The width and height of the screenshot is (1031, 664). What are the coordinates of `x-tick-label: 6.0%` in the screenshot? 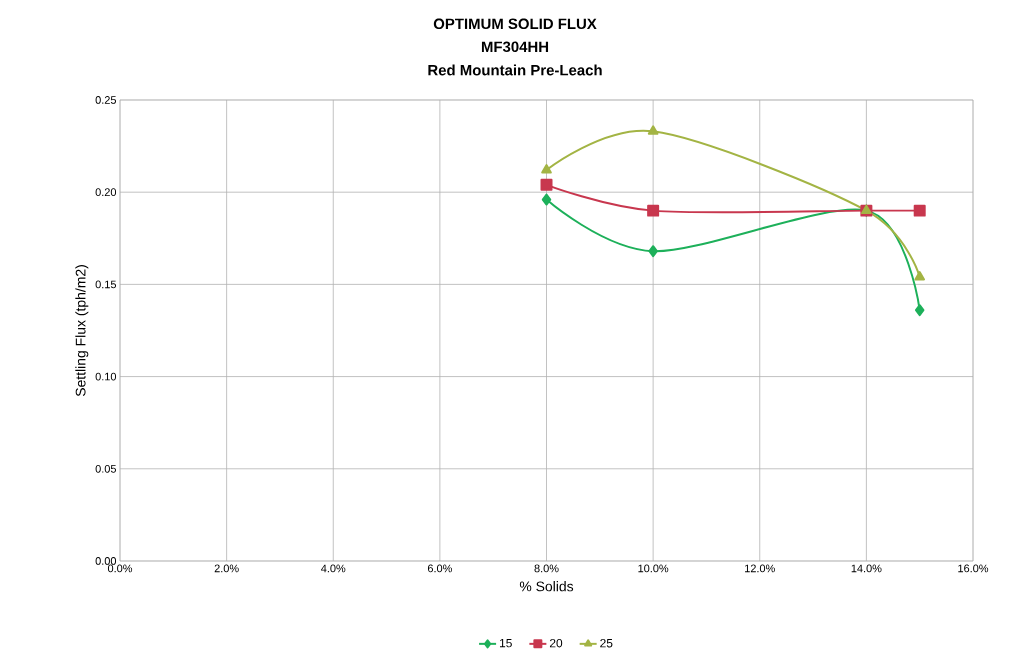 It's located at (439, 568).